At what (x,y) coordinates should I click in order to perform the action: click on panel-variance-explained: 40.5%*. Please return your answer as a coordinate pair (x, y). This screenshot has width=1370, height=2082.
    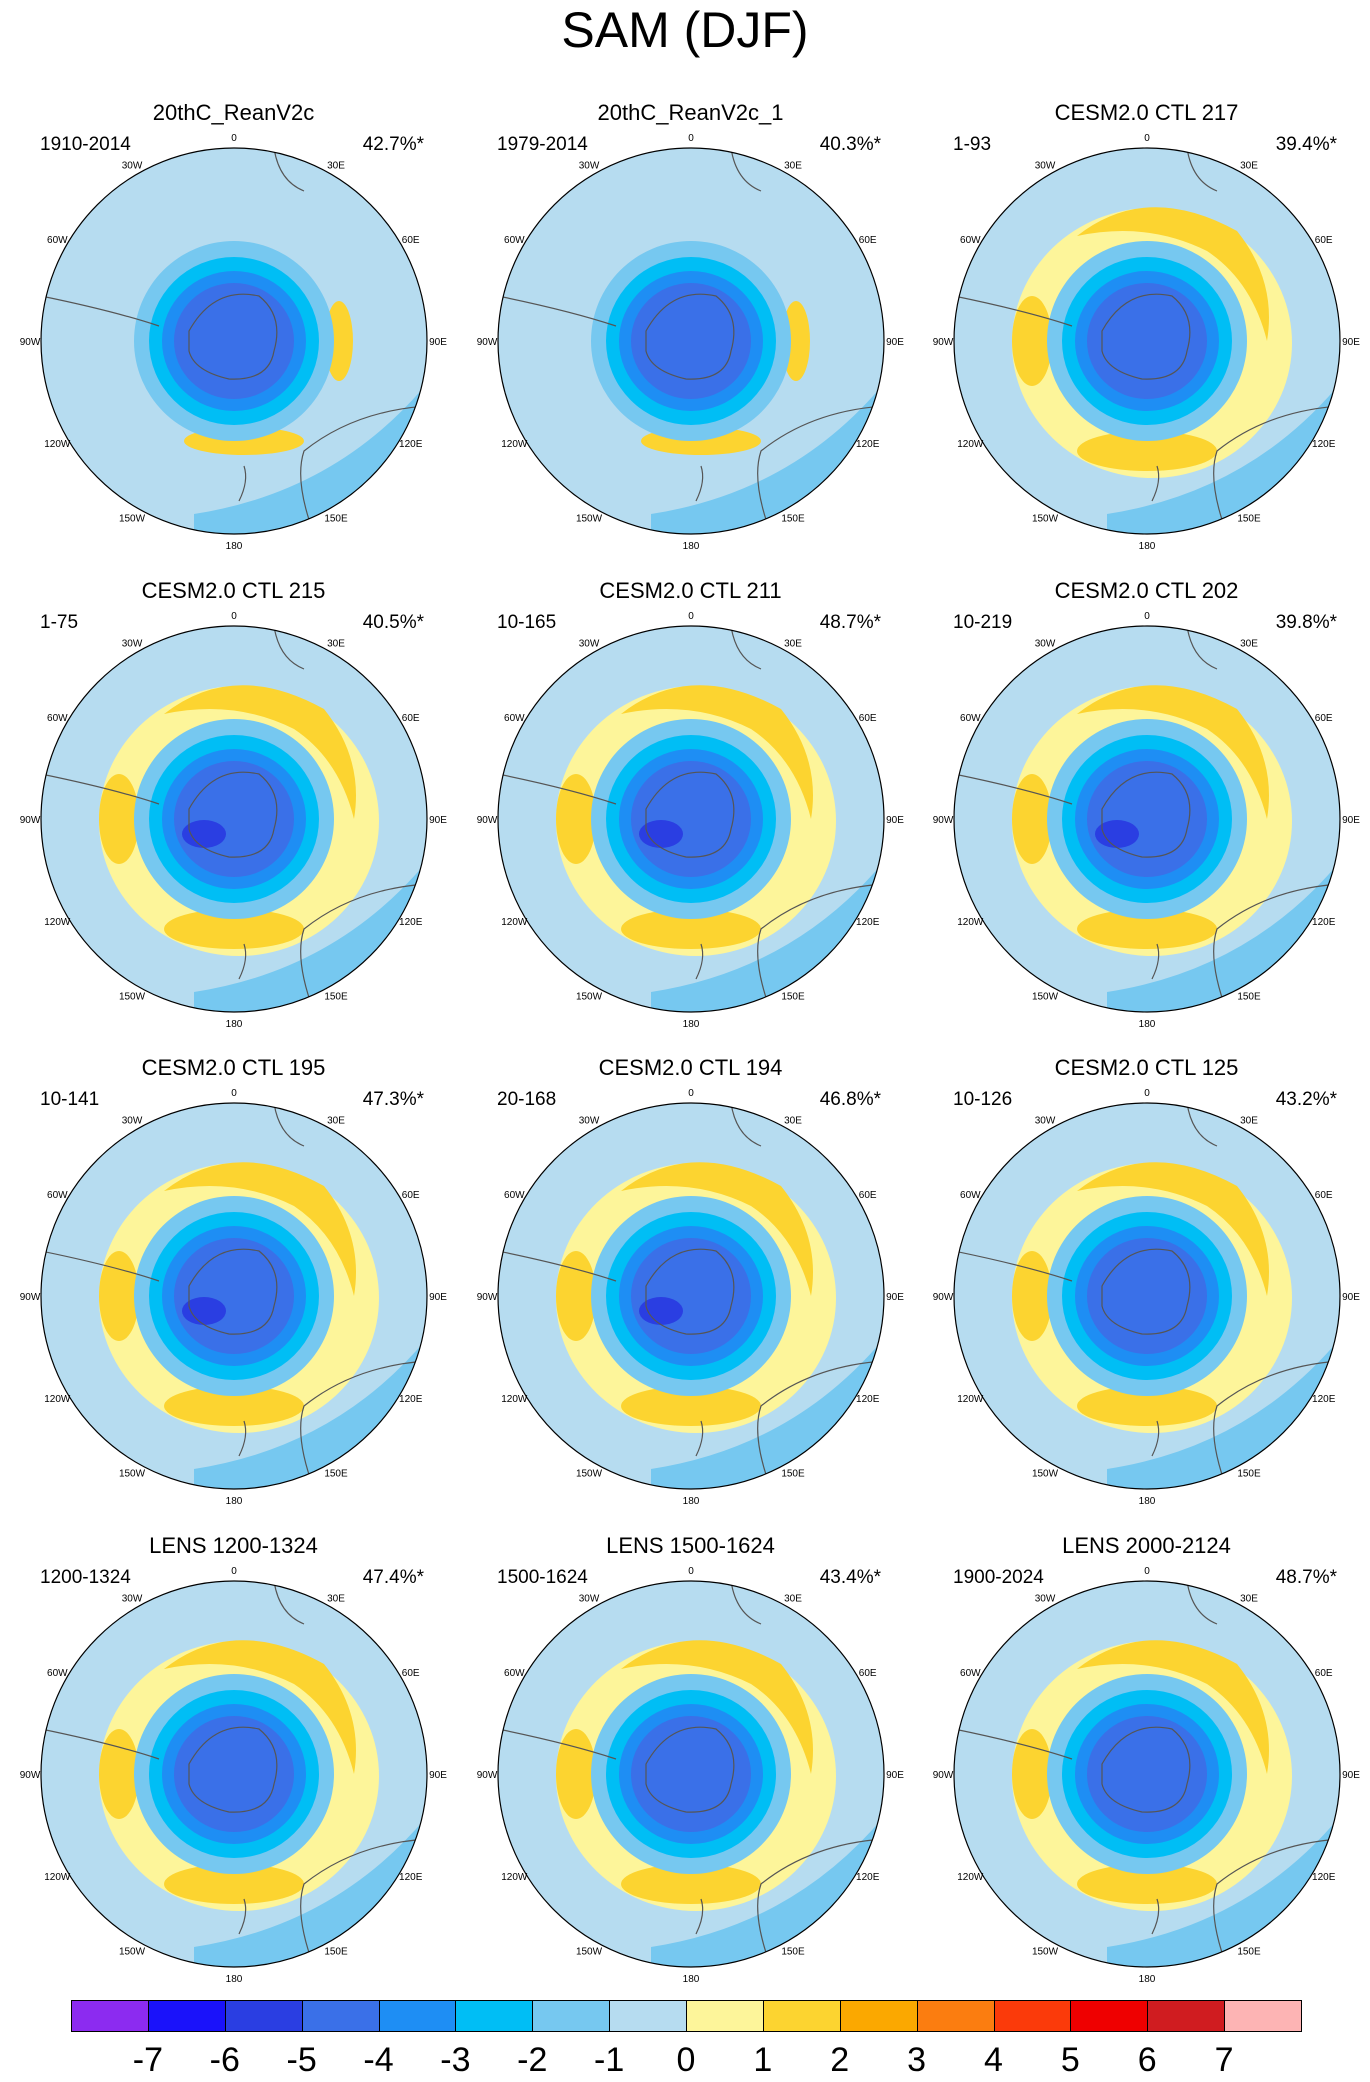
    Looking at the image, I should click on (393, 622).